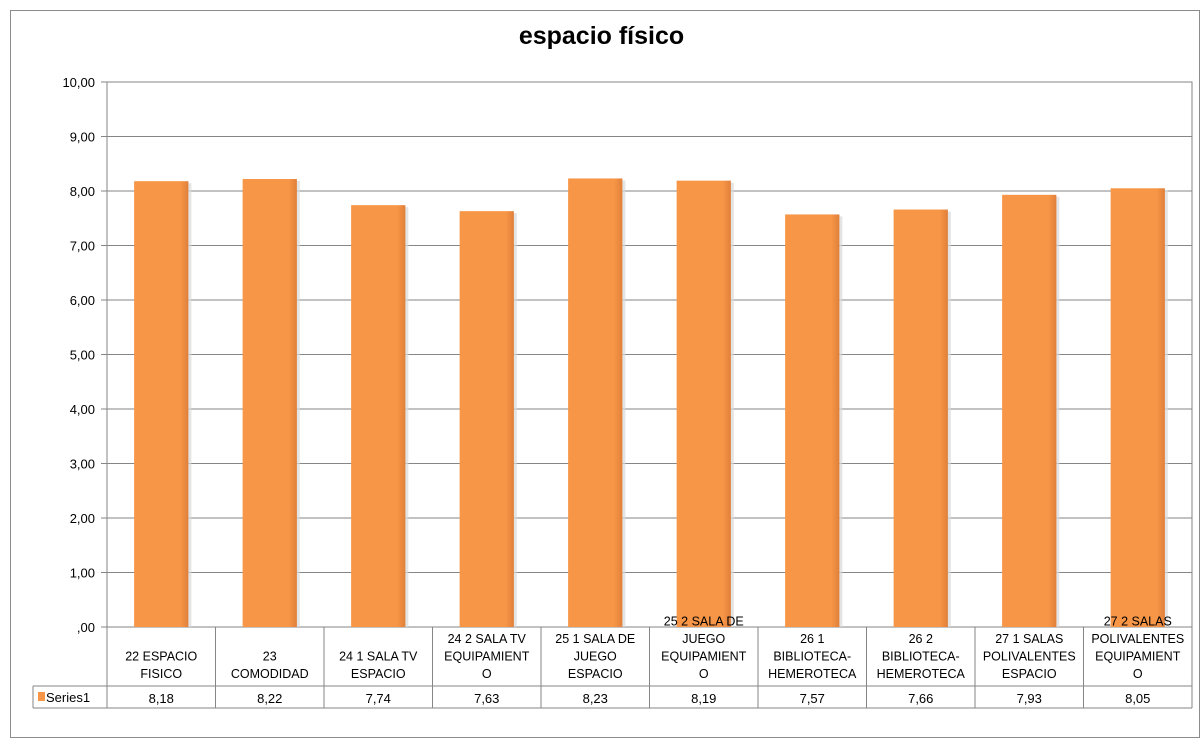 This screenshot has width=1203, height=740. I want to click on y-tick-label: 3,00, so click(82, 464).